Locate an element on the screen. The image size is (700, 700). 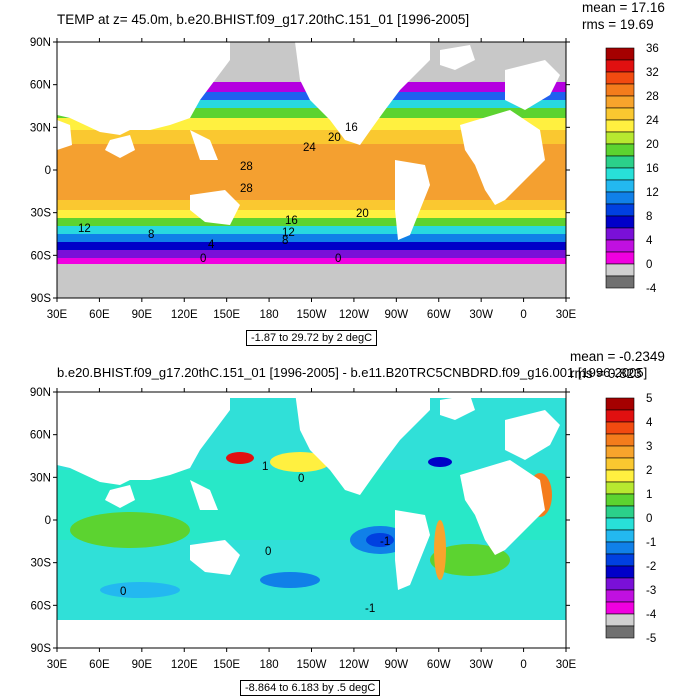
colorbar-label: -3 is located at coordinates (651, 591).